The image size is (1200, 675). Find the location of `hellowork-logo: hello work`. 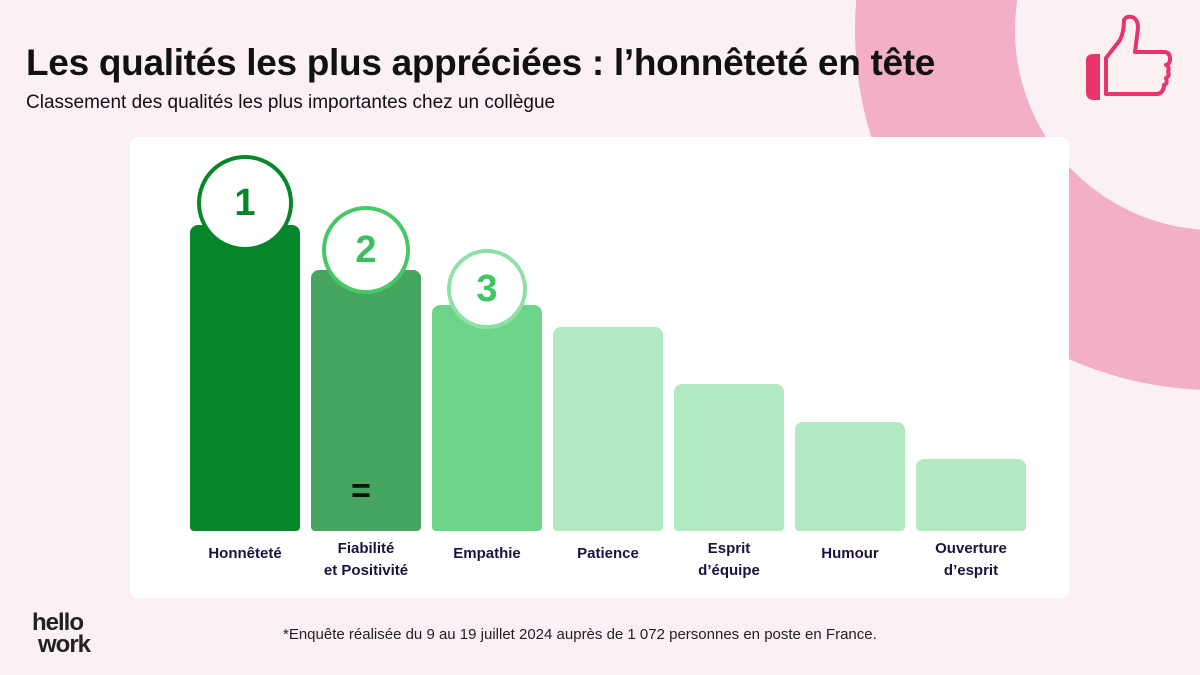

hellowork-logo: hello work is located at coordinates (61, 633).